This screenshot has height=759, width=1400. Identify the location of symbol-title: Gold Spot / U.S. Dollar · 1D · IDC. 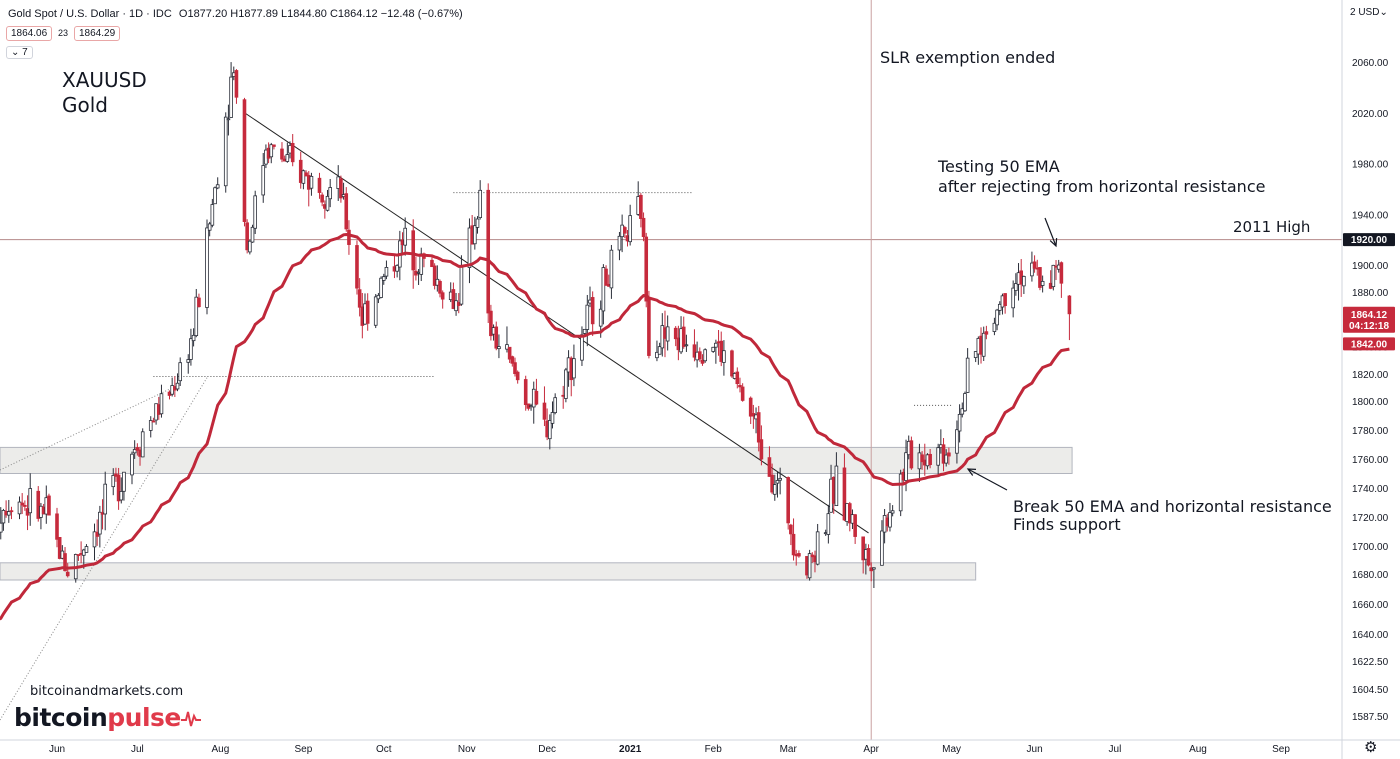
(90, 14).